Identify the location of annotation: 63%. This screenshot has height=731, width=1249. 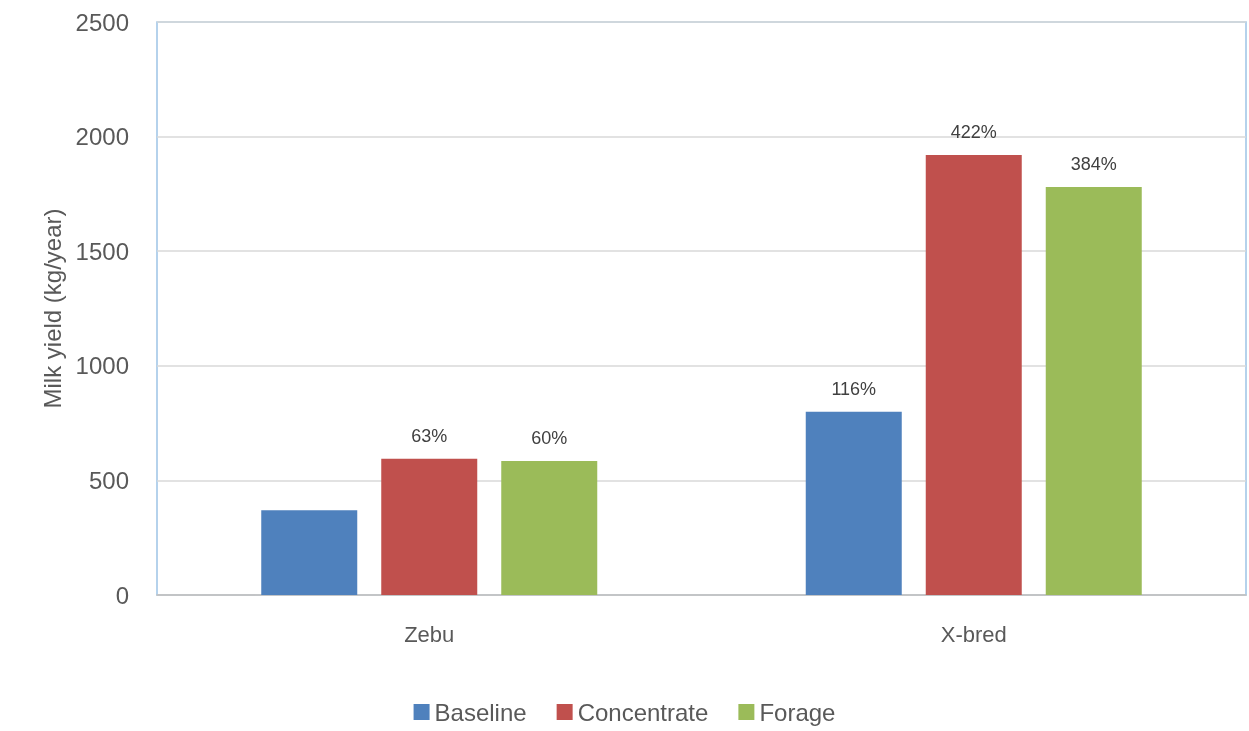
(429, 435).